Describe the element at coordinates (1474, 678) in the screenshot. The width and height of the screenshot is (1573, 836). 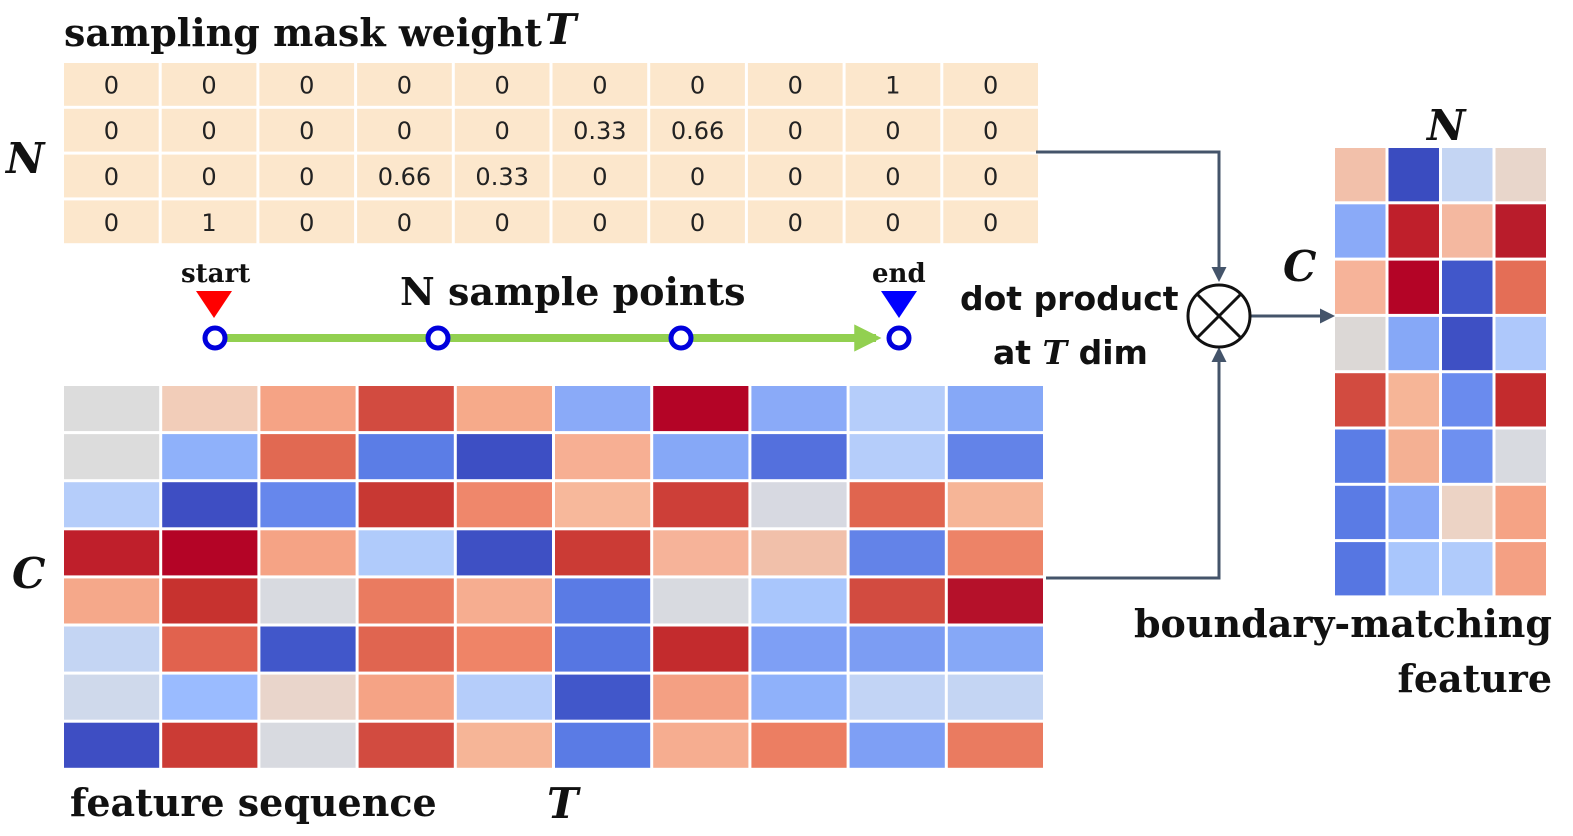
I see `output-label-line2: feature` at that location.